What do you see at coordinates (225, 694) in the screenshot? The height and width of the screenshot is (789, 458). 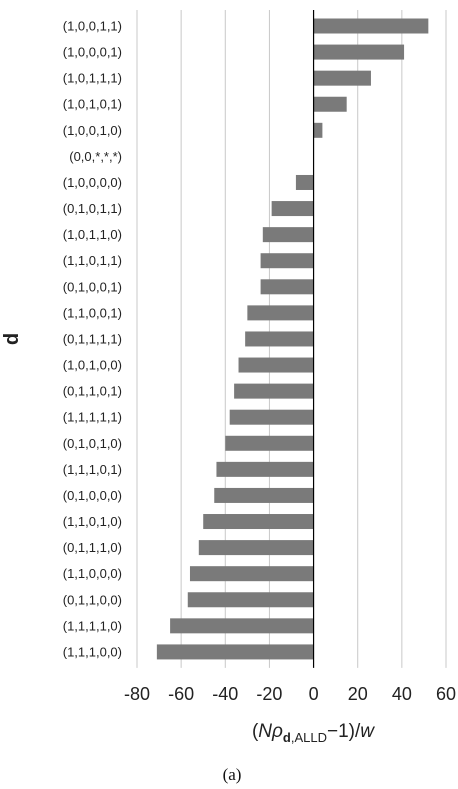 I see `x-tick-label: -40` at bounding box center [225, 694].